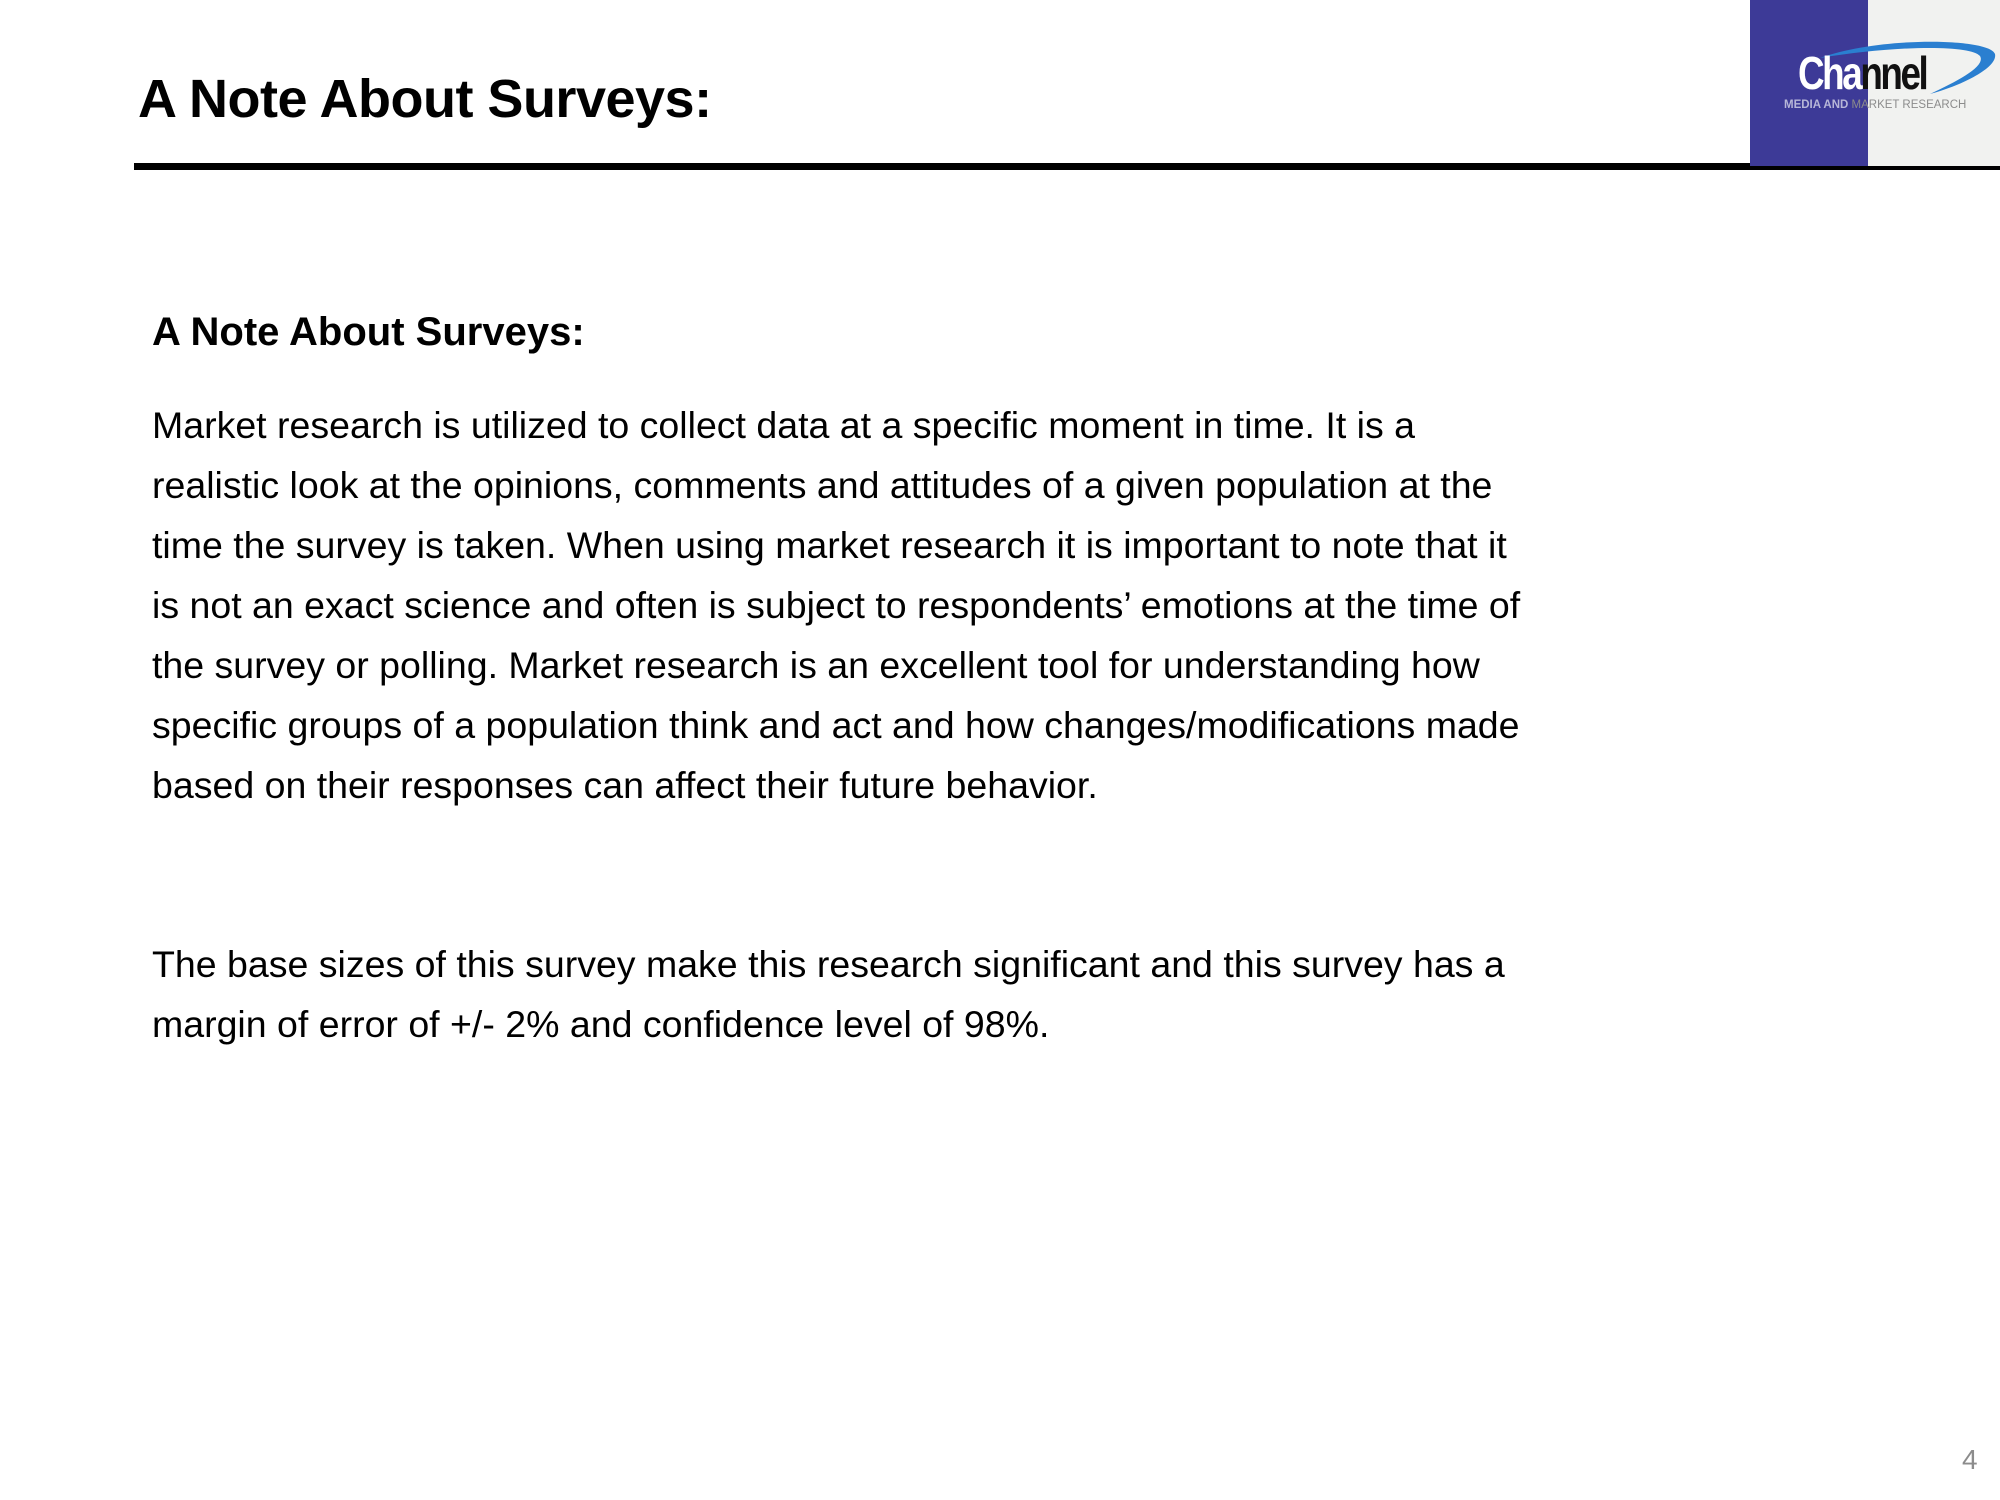 The width and height of the screenshot is (2000, 1500). Describe the element at coordinates (1970, 1459) in the screenshot. I see `page-number: 4` at that location.